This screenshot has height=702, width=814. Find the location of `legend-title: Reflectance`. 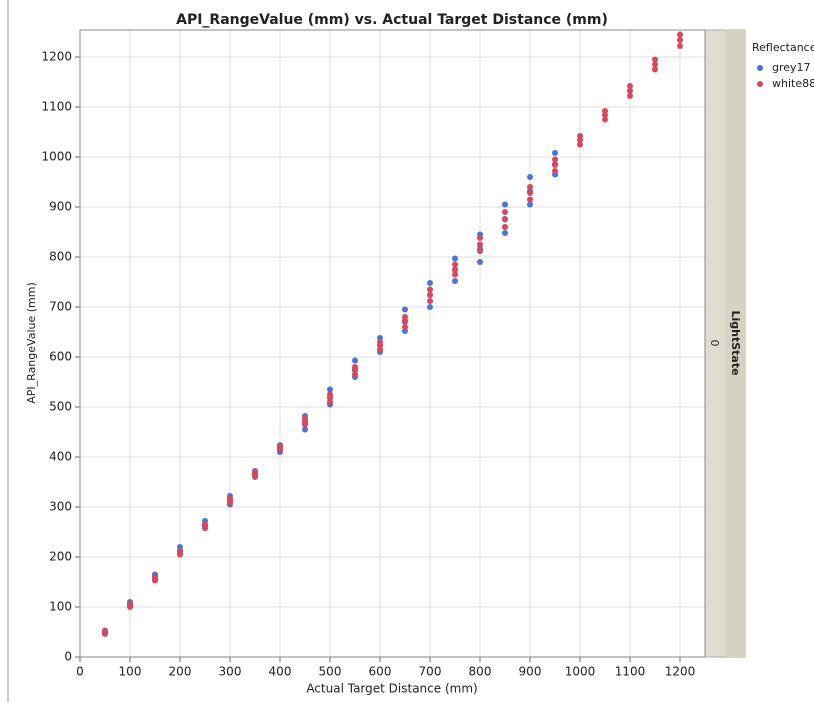

legend-title: Reflectance is located at coordinates (783, 47).